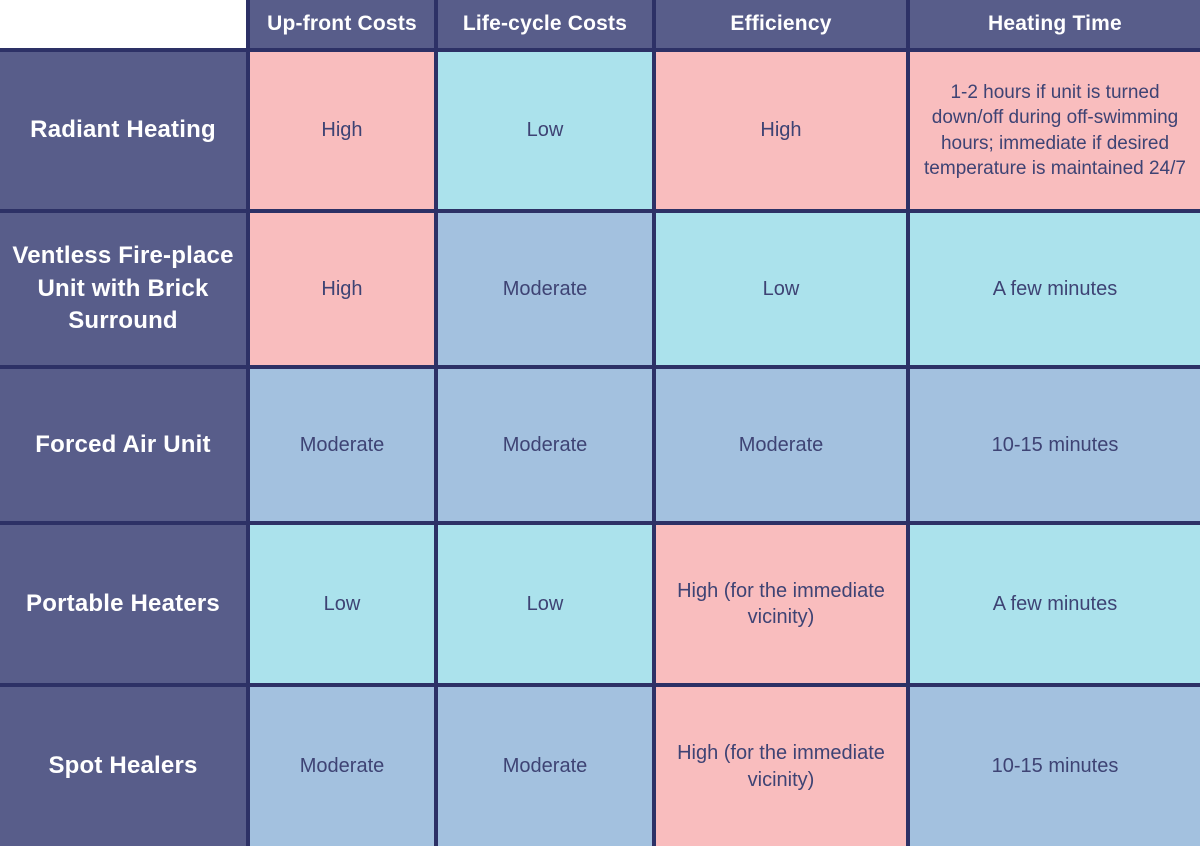  Describe the element at coordinates (125, 26) in the screenshot. I see `corner-cell` at that location.